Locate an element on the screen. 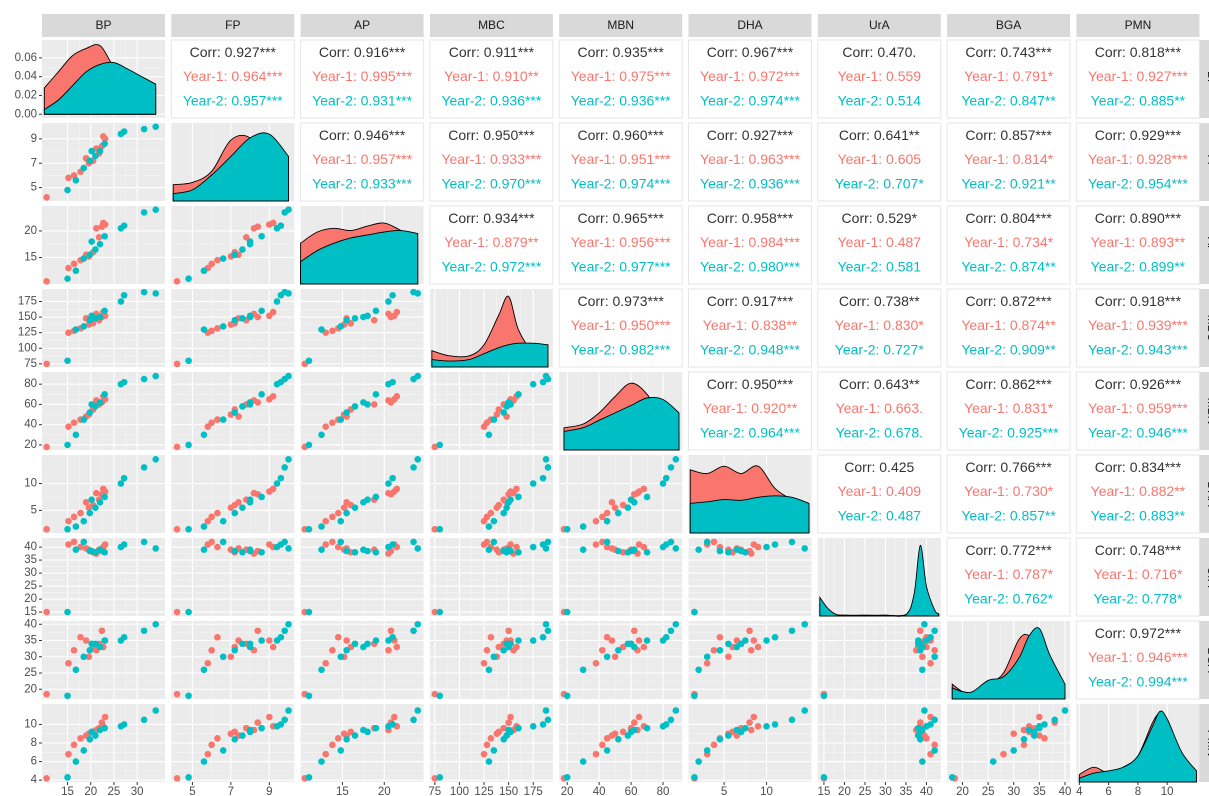  corr-text: Year-1: 0.951*** is located at coordinates (621, 159).